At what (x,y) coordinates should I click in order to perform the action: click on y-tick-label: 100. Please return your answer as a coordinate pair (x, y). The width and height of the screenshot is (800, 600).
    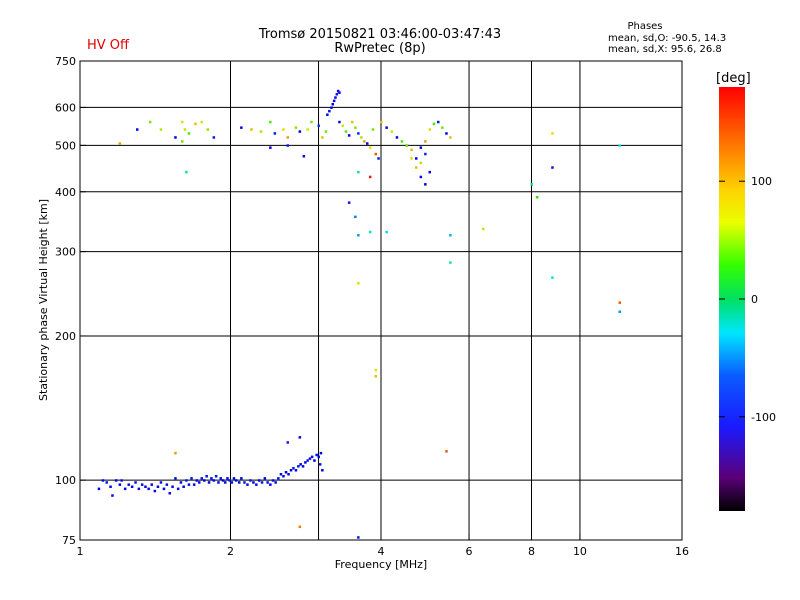
    Looking at the image, I should click on (65, 480).